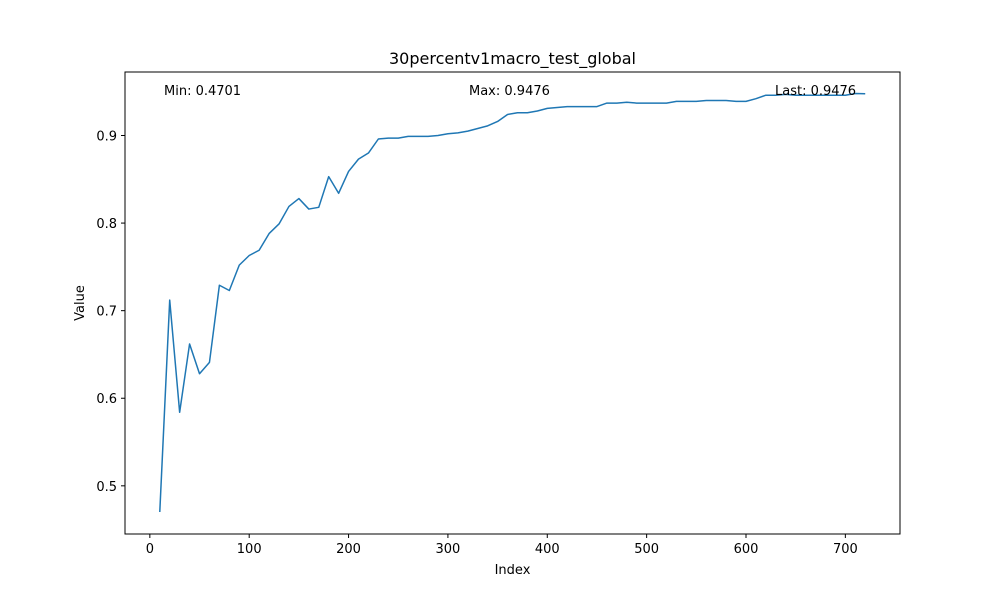  What do you see at coordinates (746, 549) in the screenshot?
I see `x-tick-label: 600` at bounding box center [746, 549].